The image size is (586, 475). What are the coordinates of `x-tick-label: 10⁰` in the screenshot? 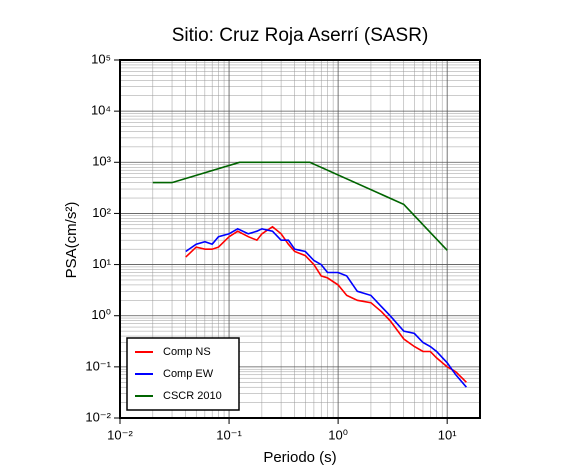 It's located at (338, 434).